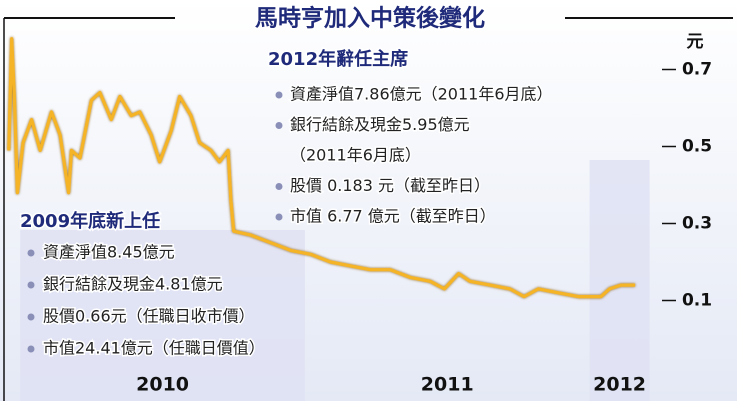  What do you see at coordinates (338, 59) in the screenshot?
I see `annotation-heading: 2012年辭任主席` at bounding box center [338, 59].